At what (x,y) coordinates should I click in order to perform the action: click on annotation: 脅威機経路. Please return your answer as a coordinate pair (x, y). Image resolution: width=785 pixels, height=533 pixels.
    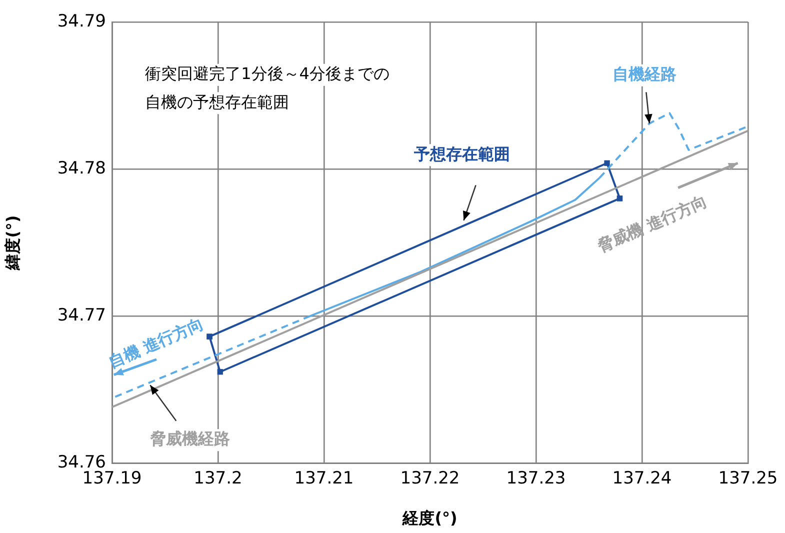
    Looking at the image, I should click on (189, 438).